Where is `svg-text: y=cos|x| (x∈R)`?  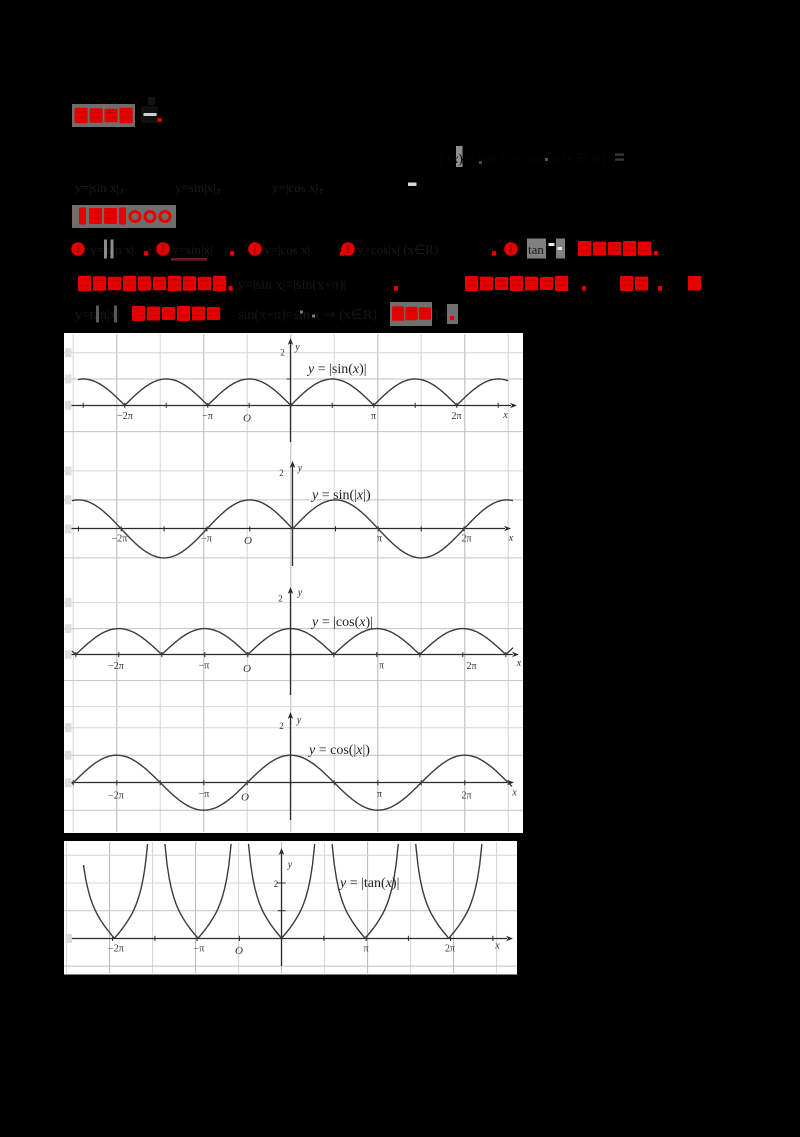 svg-text: y=cos|x| (x∈R) is located at coordinates (397, 249).